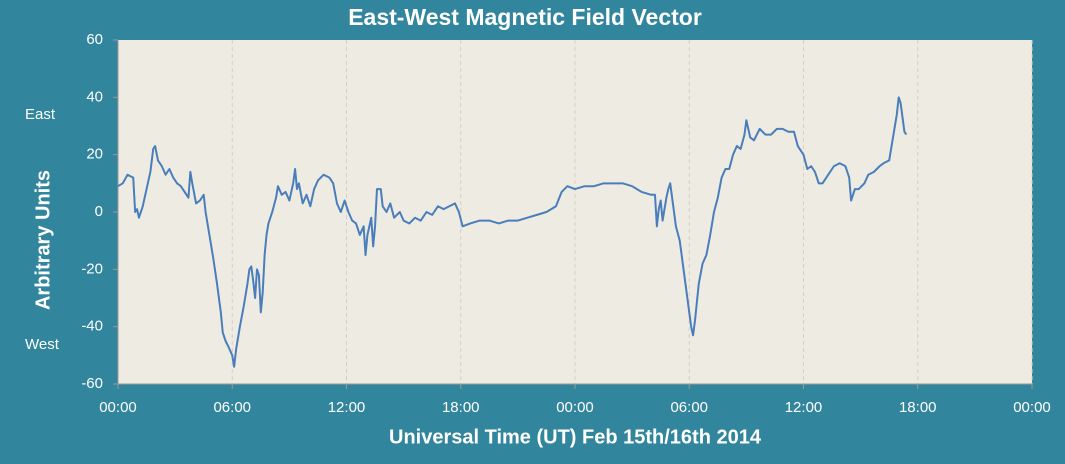  What do you see at coordinates (40, 114) in the screenshot?
I see `annotation: East` at bounding box center [40, 114].